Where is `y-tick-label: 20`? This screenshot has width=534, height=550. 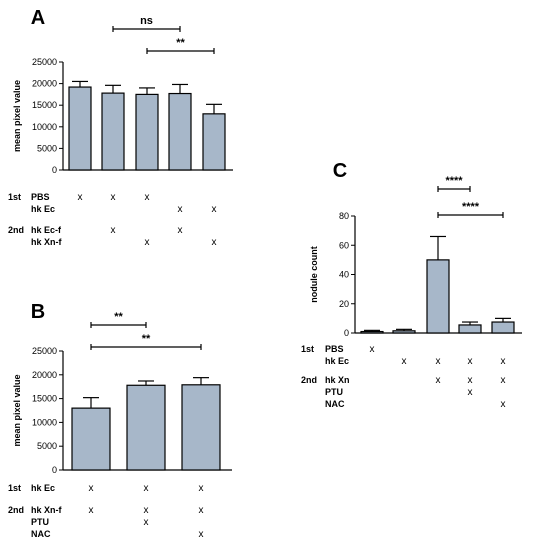 y-tick-label: 20 is located at coordinates (344, 304).